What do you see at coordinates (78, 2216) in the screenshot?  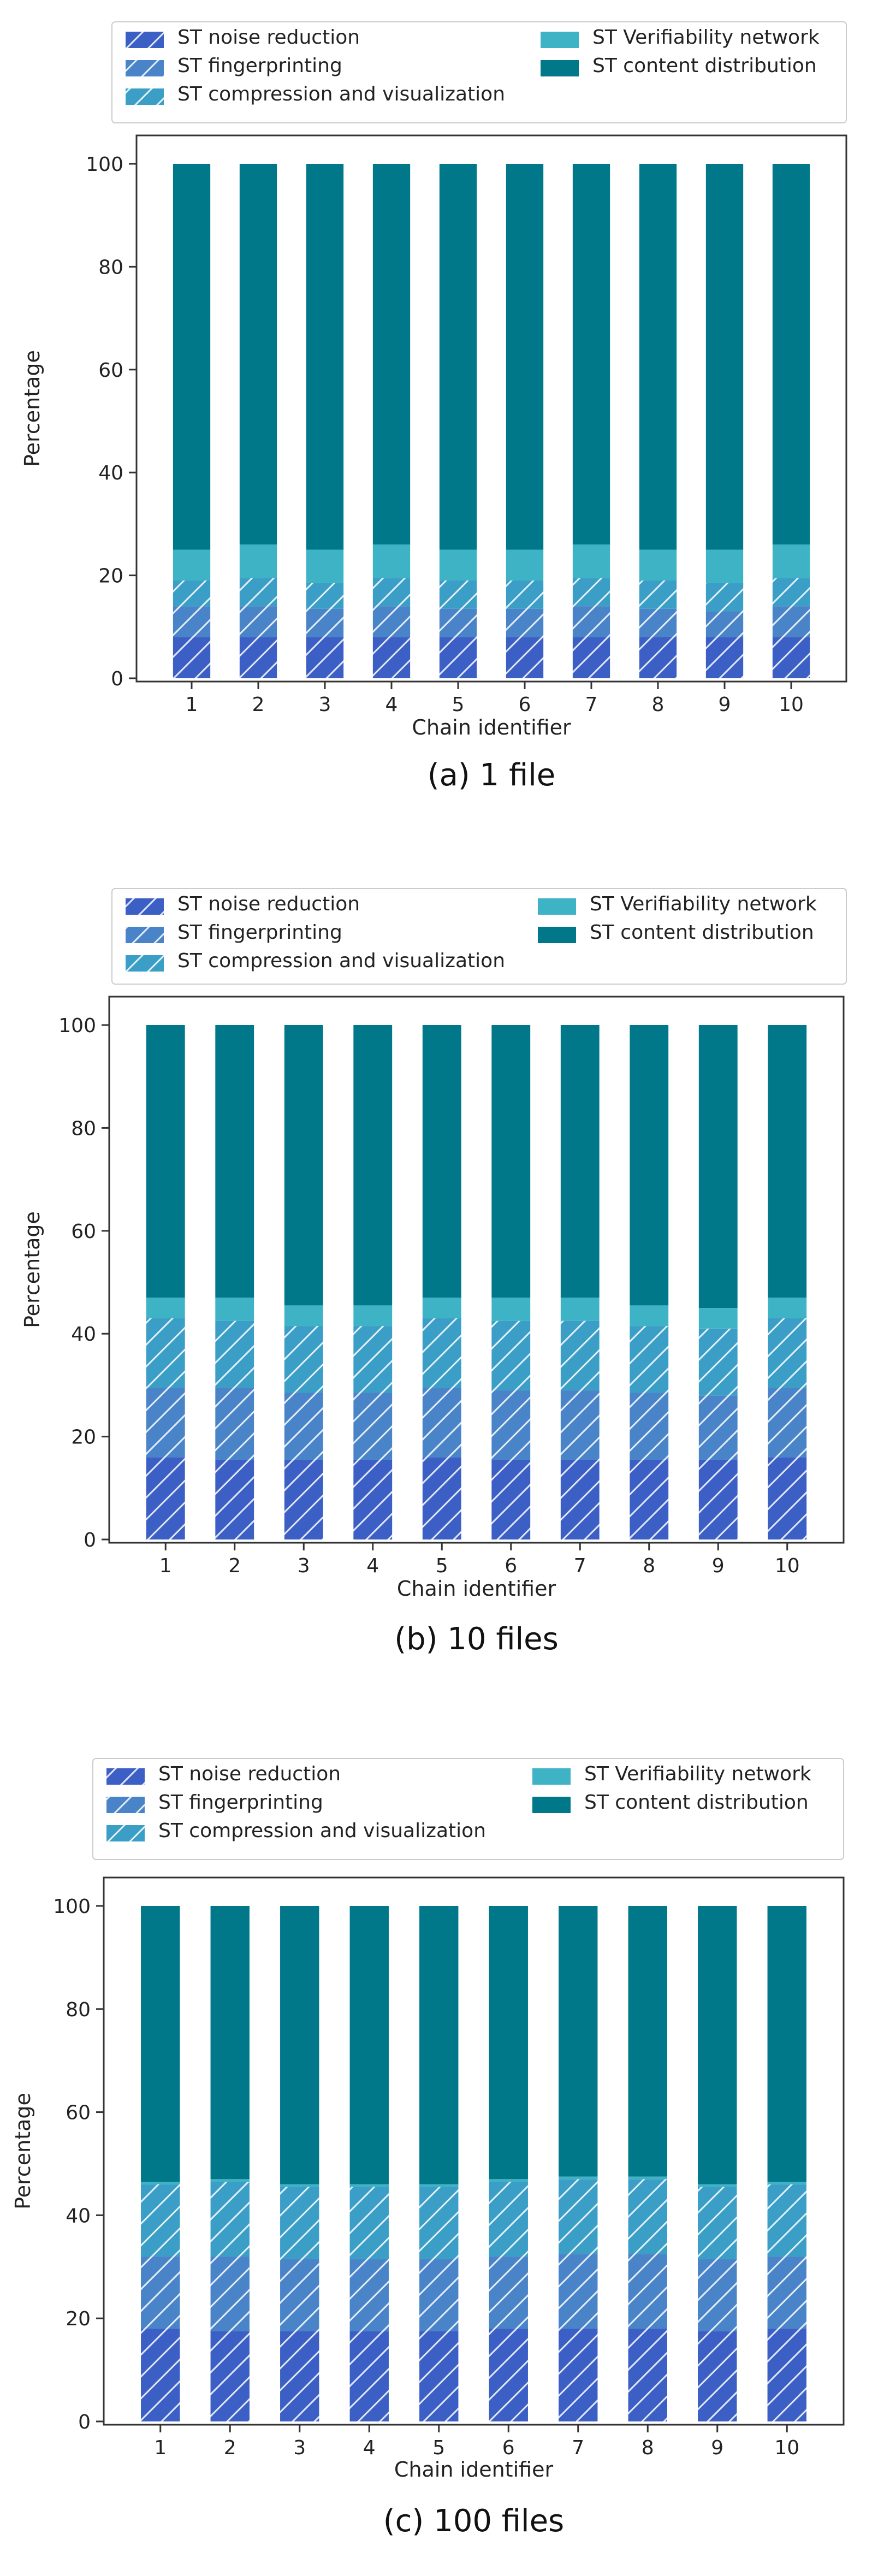 I see `y-tick-label: 40` at bounding box center [78, 2216].